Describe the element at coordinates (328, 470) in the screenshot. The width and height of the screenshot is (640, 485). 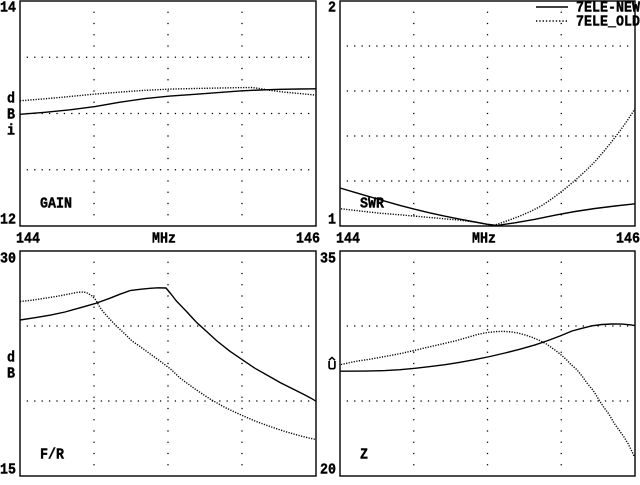
I see `svg-text: 20` at that location.